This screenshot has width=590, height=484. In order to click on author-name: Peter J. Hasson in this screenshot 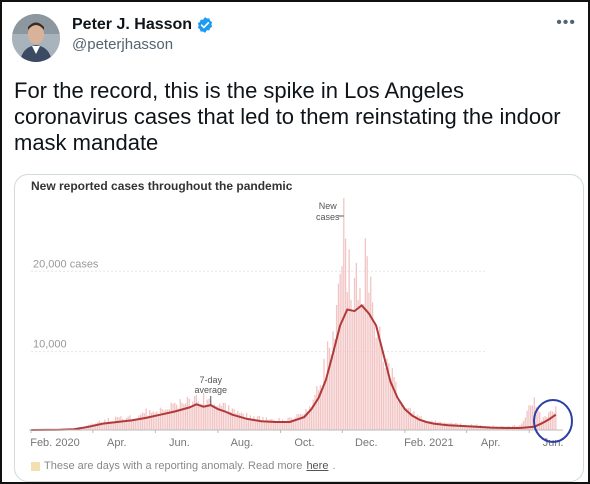, I will do `click(132, 24)`.